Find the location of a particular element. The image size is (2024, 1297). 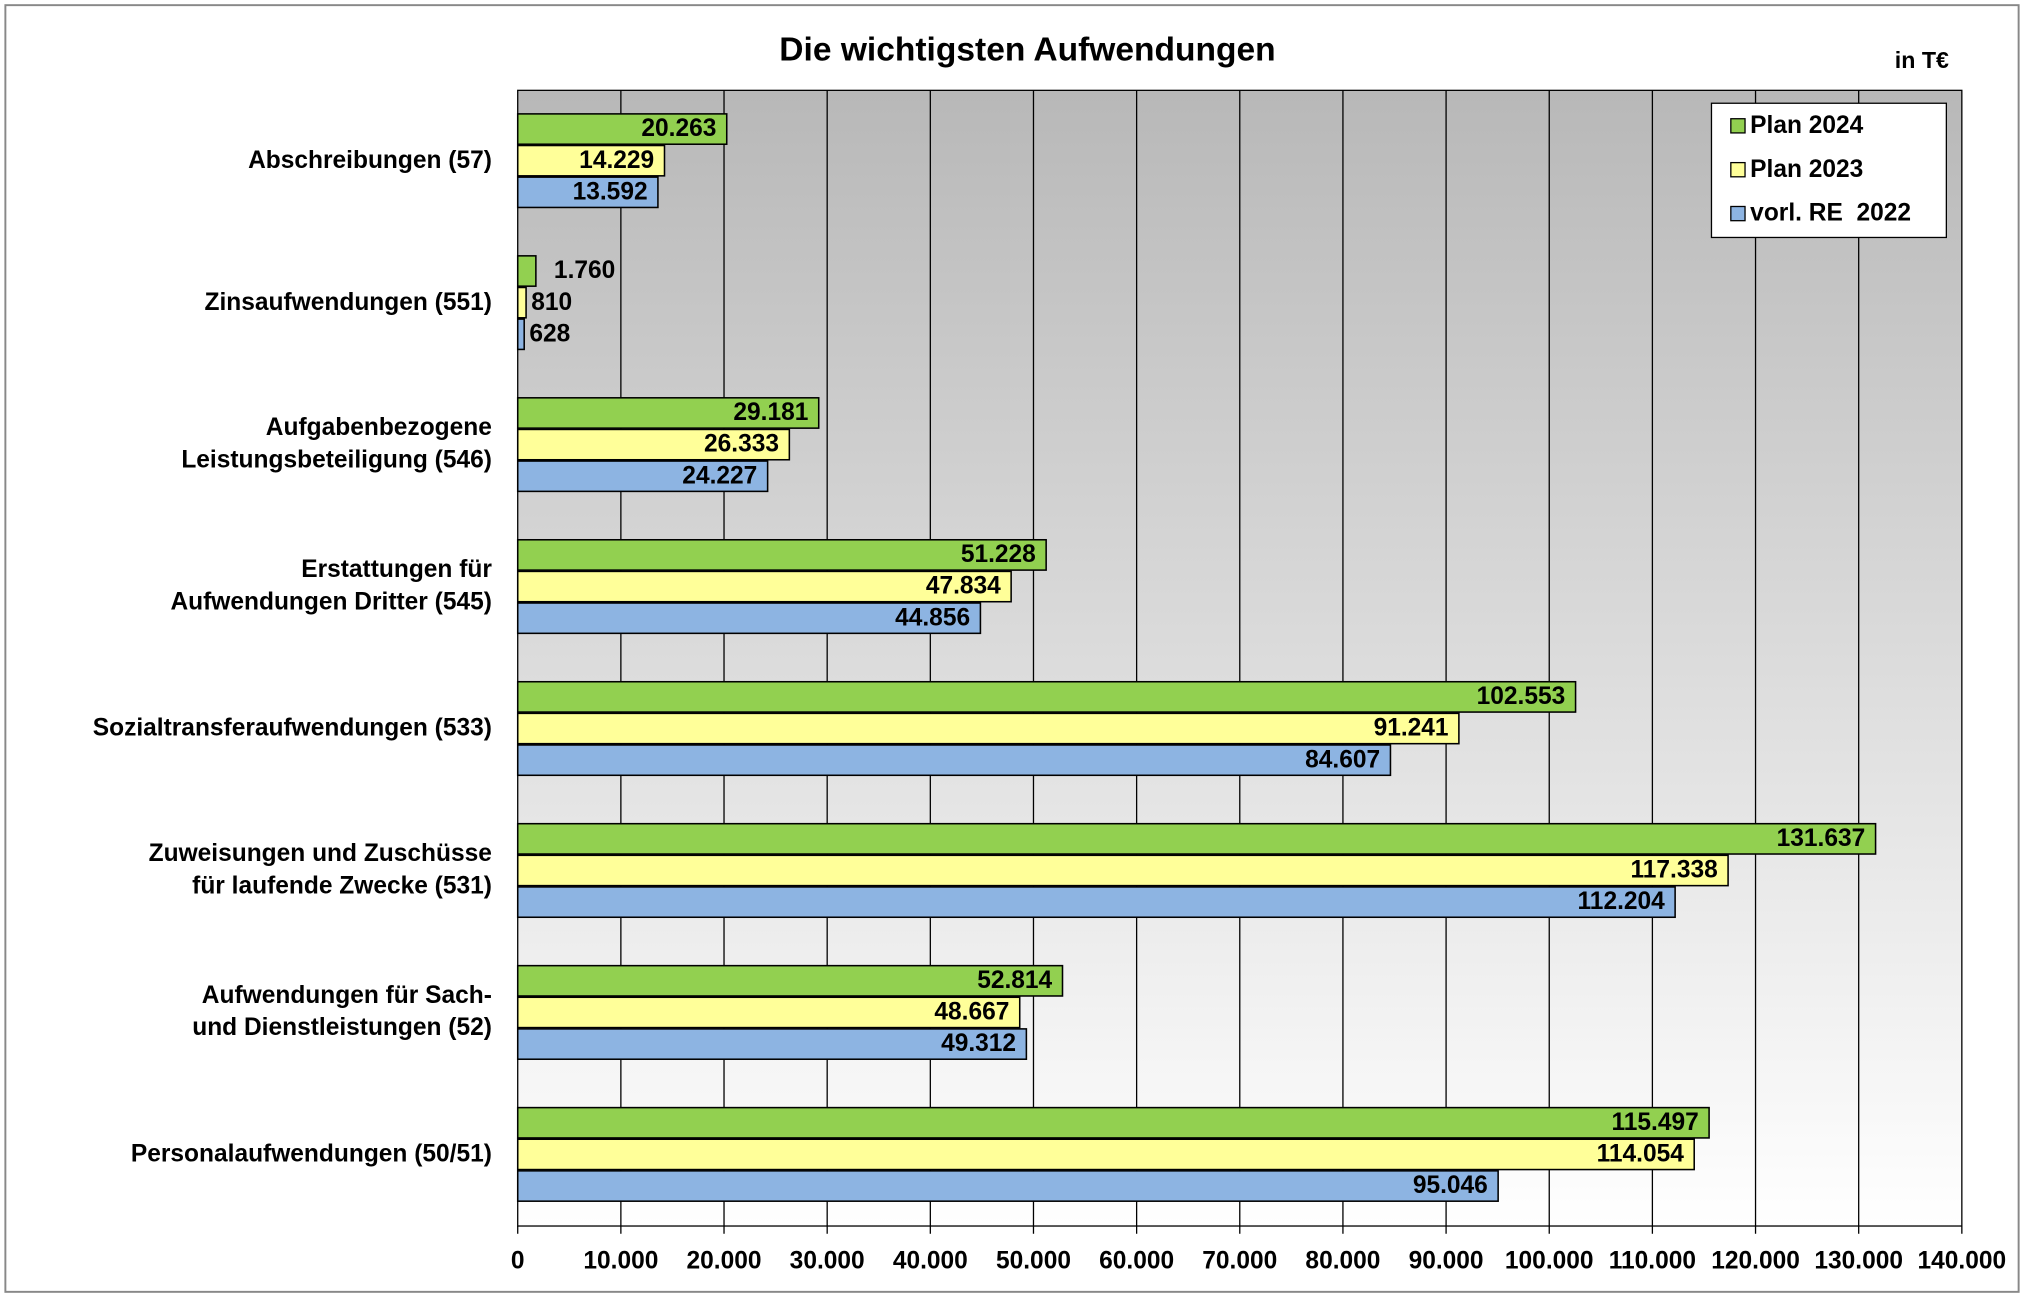

data-label: 24.227 is located at coordinates (719, 475).